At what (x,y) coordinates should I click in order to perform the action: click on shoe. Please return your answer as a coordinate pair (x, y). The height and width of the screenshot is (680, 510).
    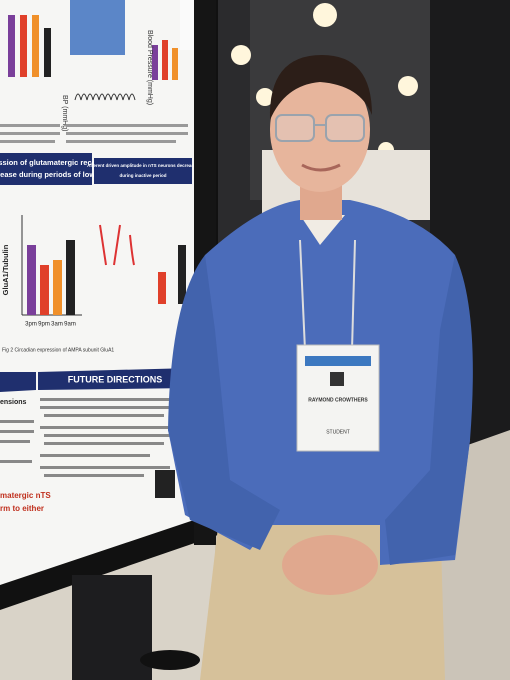
    Looking at the image, I should click on (170, 660).